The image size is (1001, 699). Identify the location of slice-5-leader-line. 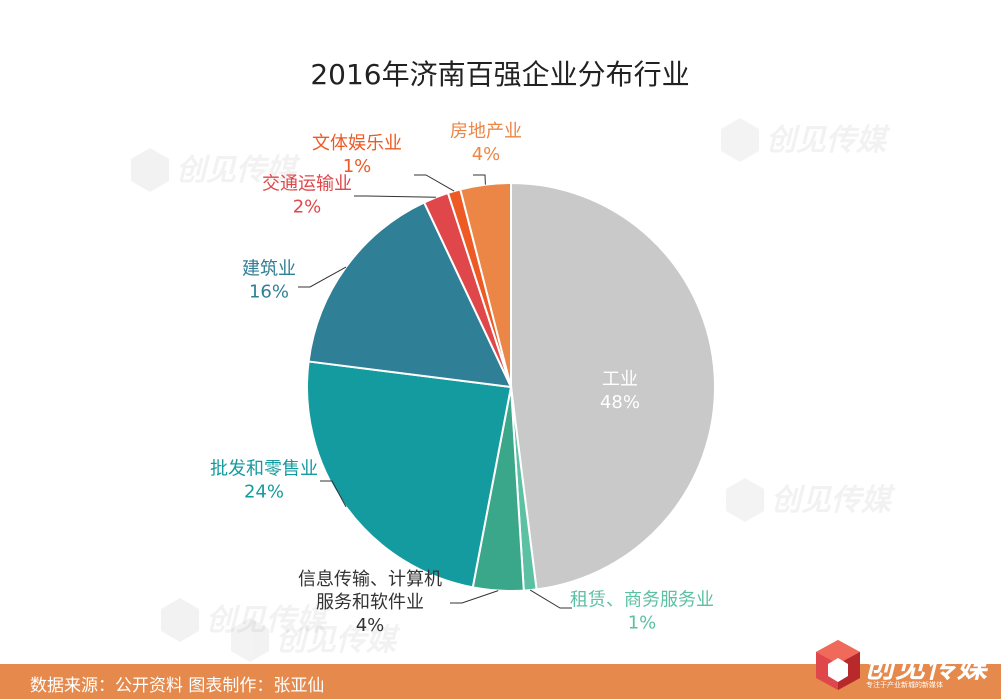
(322, 277).